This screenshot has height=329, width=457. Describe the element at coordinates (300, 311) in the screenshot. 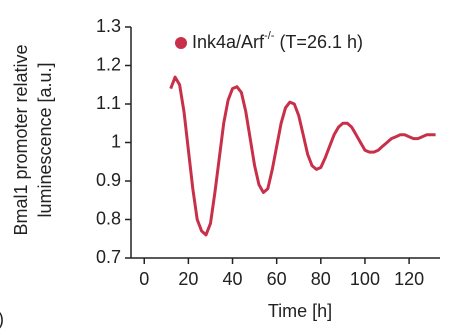

I see `x-axis-label: Time [h]` at that location.